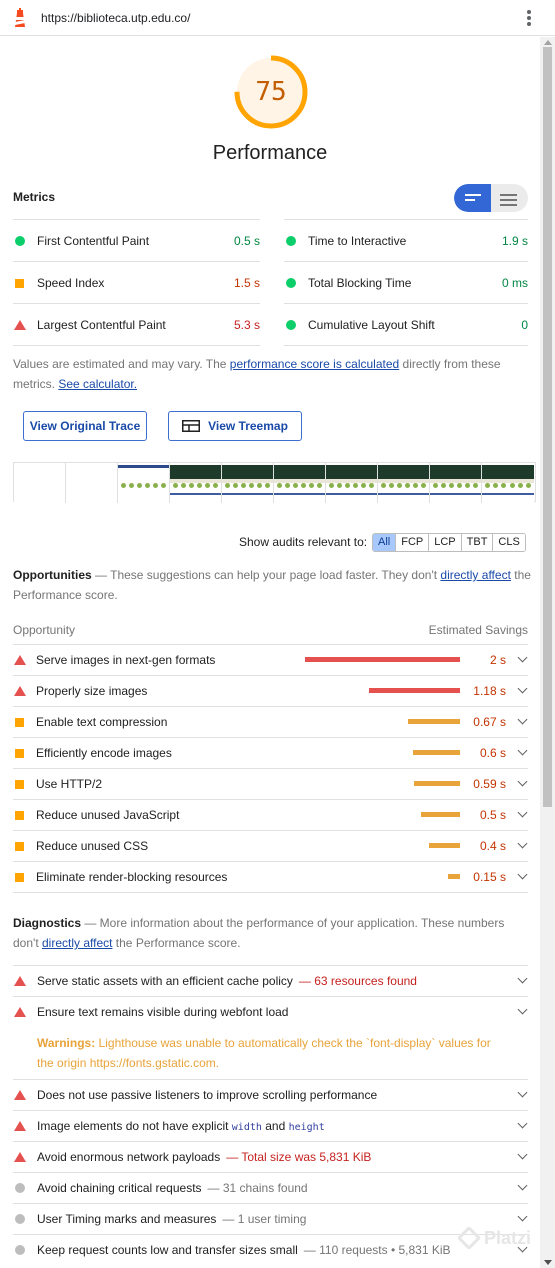 The image size is (555, 1268). Describe the element at coordinates (508, 200) in the screenshot. I see `list-expanded-icon` at that location.